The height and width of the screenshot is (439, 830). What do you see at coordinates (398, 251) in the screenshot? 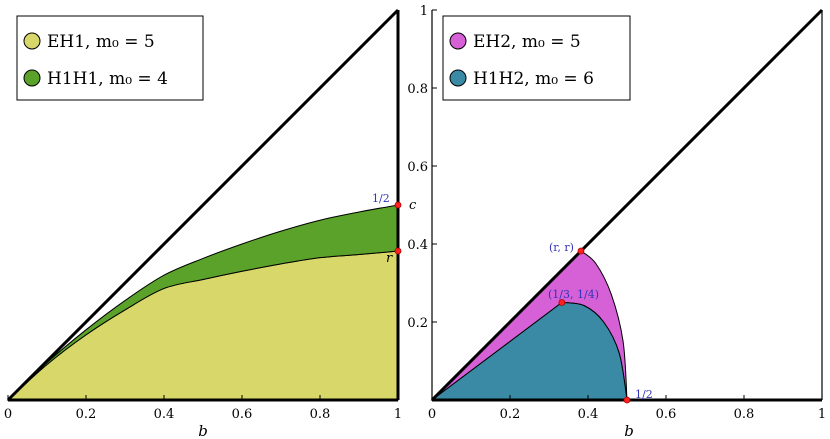
I see `point-r` at bounding box center [398, 251].